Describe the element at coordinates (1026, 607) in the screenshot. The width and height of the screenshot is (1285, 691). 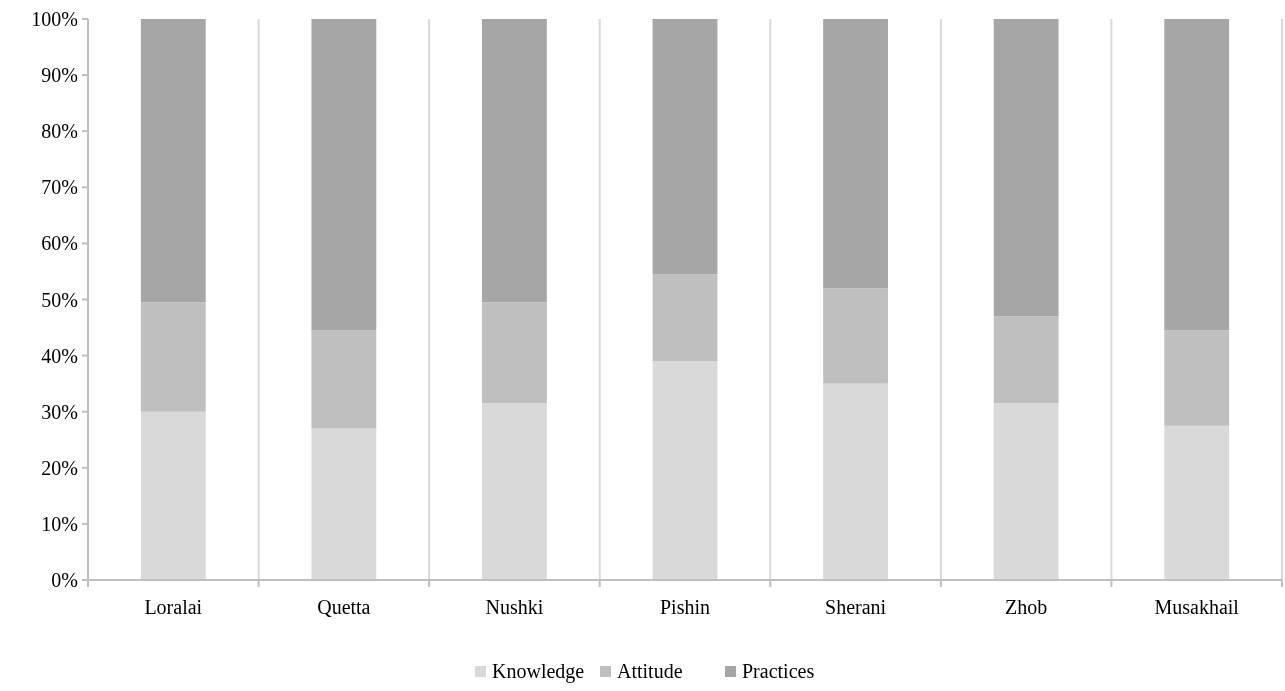
I see `x-tick-label: Zhob` at that location.